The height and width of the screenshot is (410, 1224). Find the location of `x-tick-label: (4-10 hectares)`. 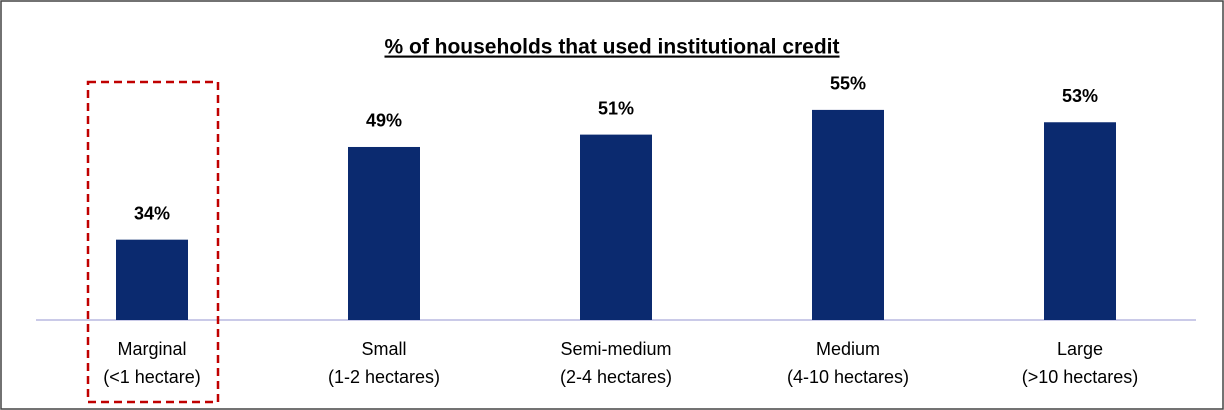

x-tick-label: (4-10 hectares) is located at coordinates (848, 377).